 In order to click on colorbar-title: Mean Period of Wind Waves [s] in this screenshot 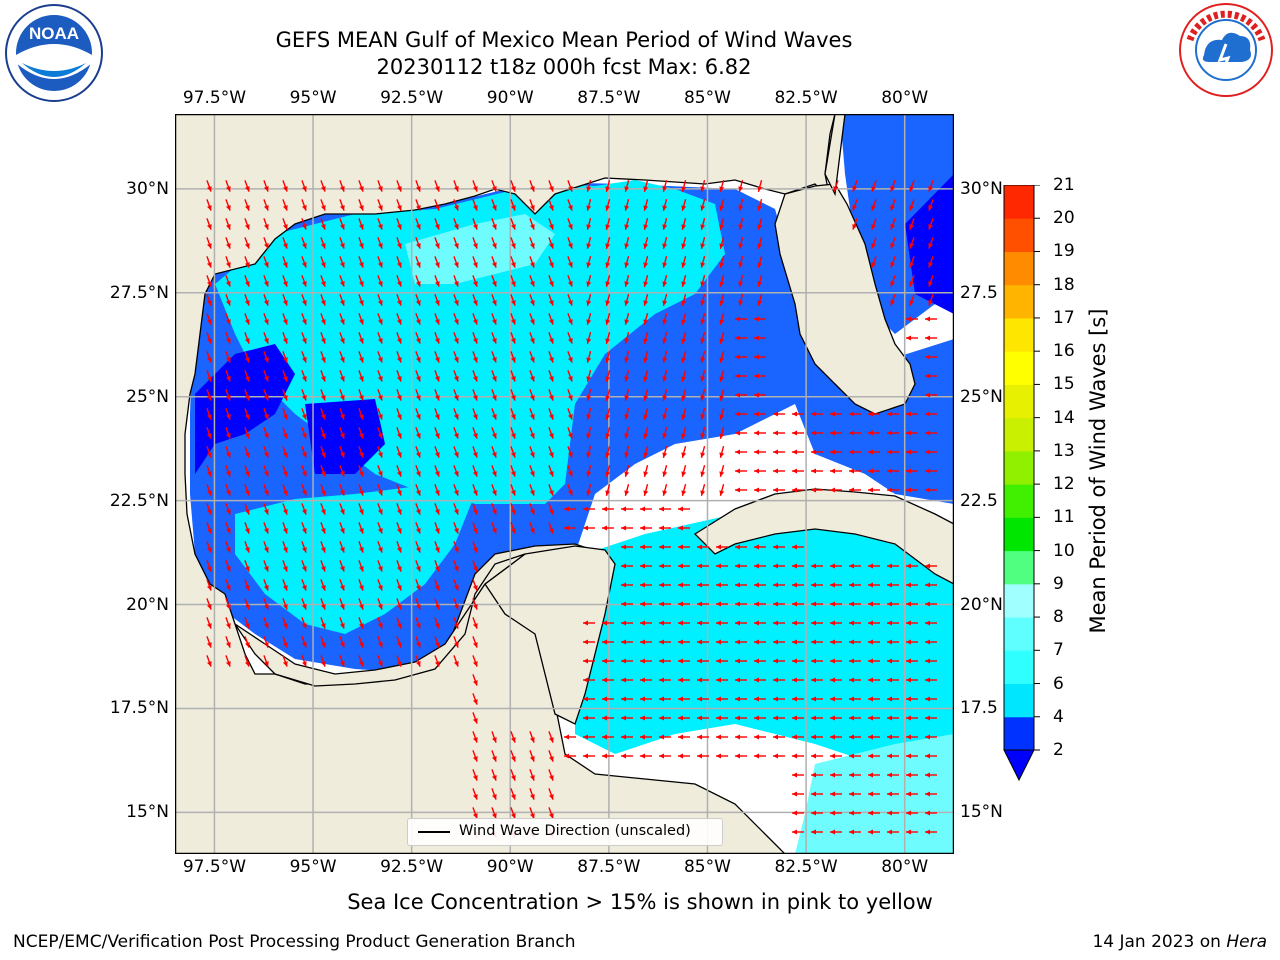, I will do `click(1098, 471)`.